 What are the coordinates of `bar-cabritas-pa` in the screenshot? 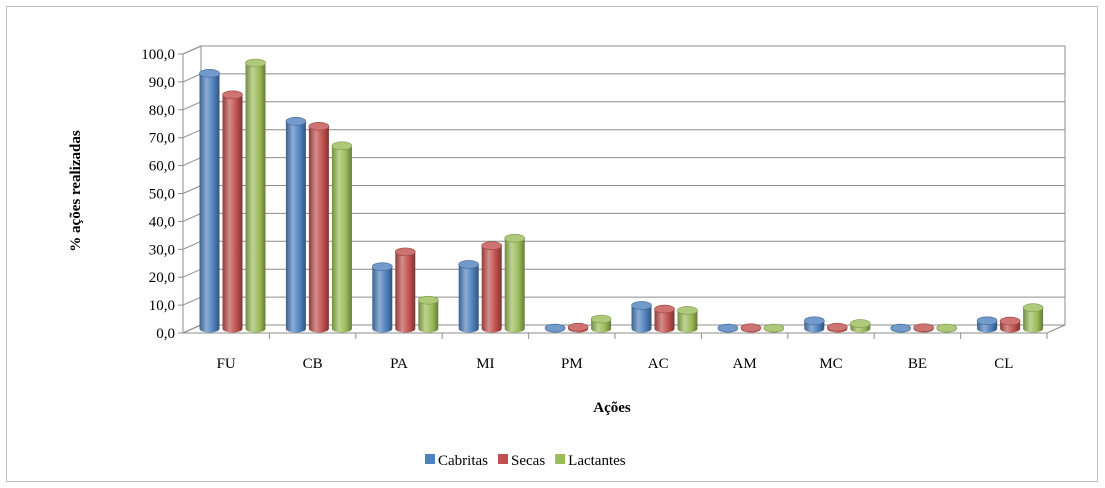 It's located at (382, 297).